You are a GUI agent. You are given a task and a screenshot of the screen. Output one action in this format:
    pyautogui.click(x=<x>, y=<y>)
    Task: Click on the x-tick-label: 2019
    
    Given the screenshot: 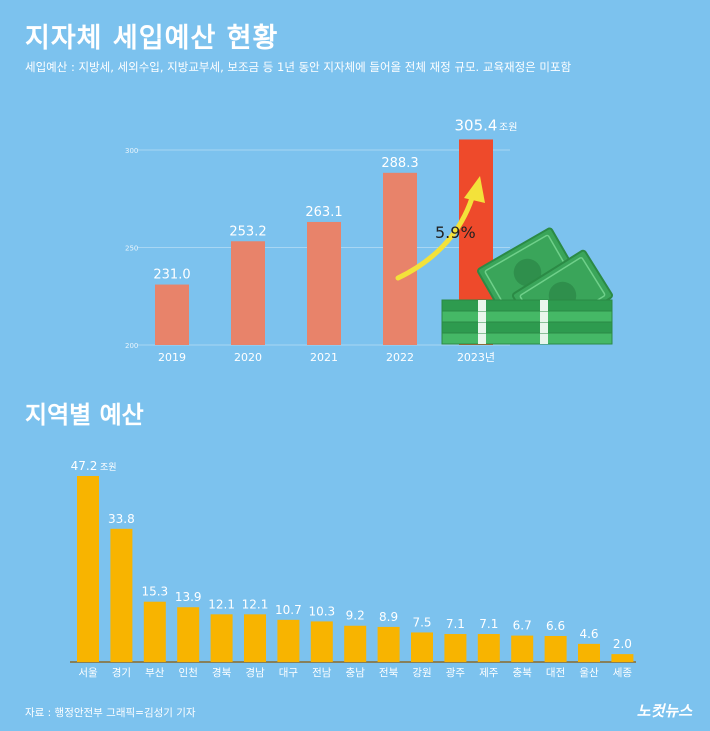 What is the action you would take?
    pyautogui.click(x=172, y=357)
    